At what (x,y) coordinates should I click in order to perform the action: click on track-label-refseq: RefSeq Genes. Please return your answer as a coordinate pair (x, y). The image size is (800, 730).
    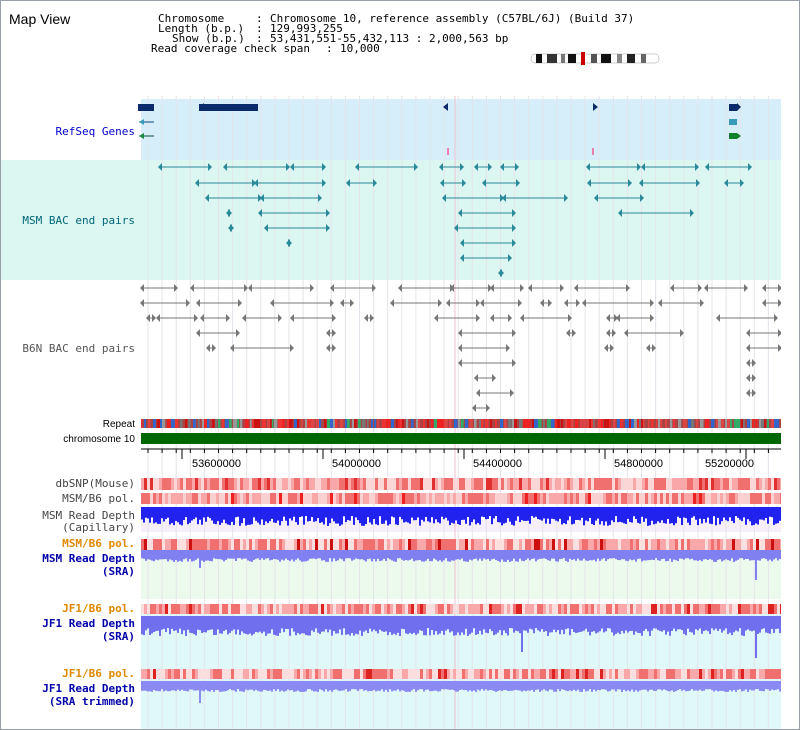
    Looking at the image, I should click on (95, 131).